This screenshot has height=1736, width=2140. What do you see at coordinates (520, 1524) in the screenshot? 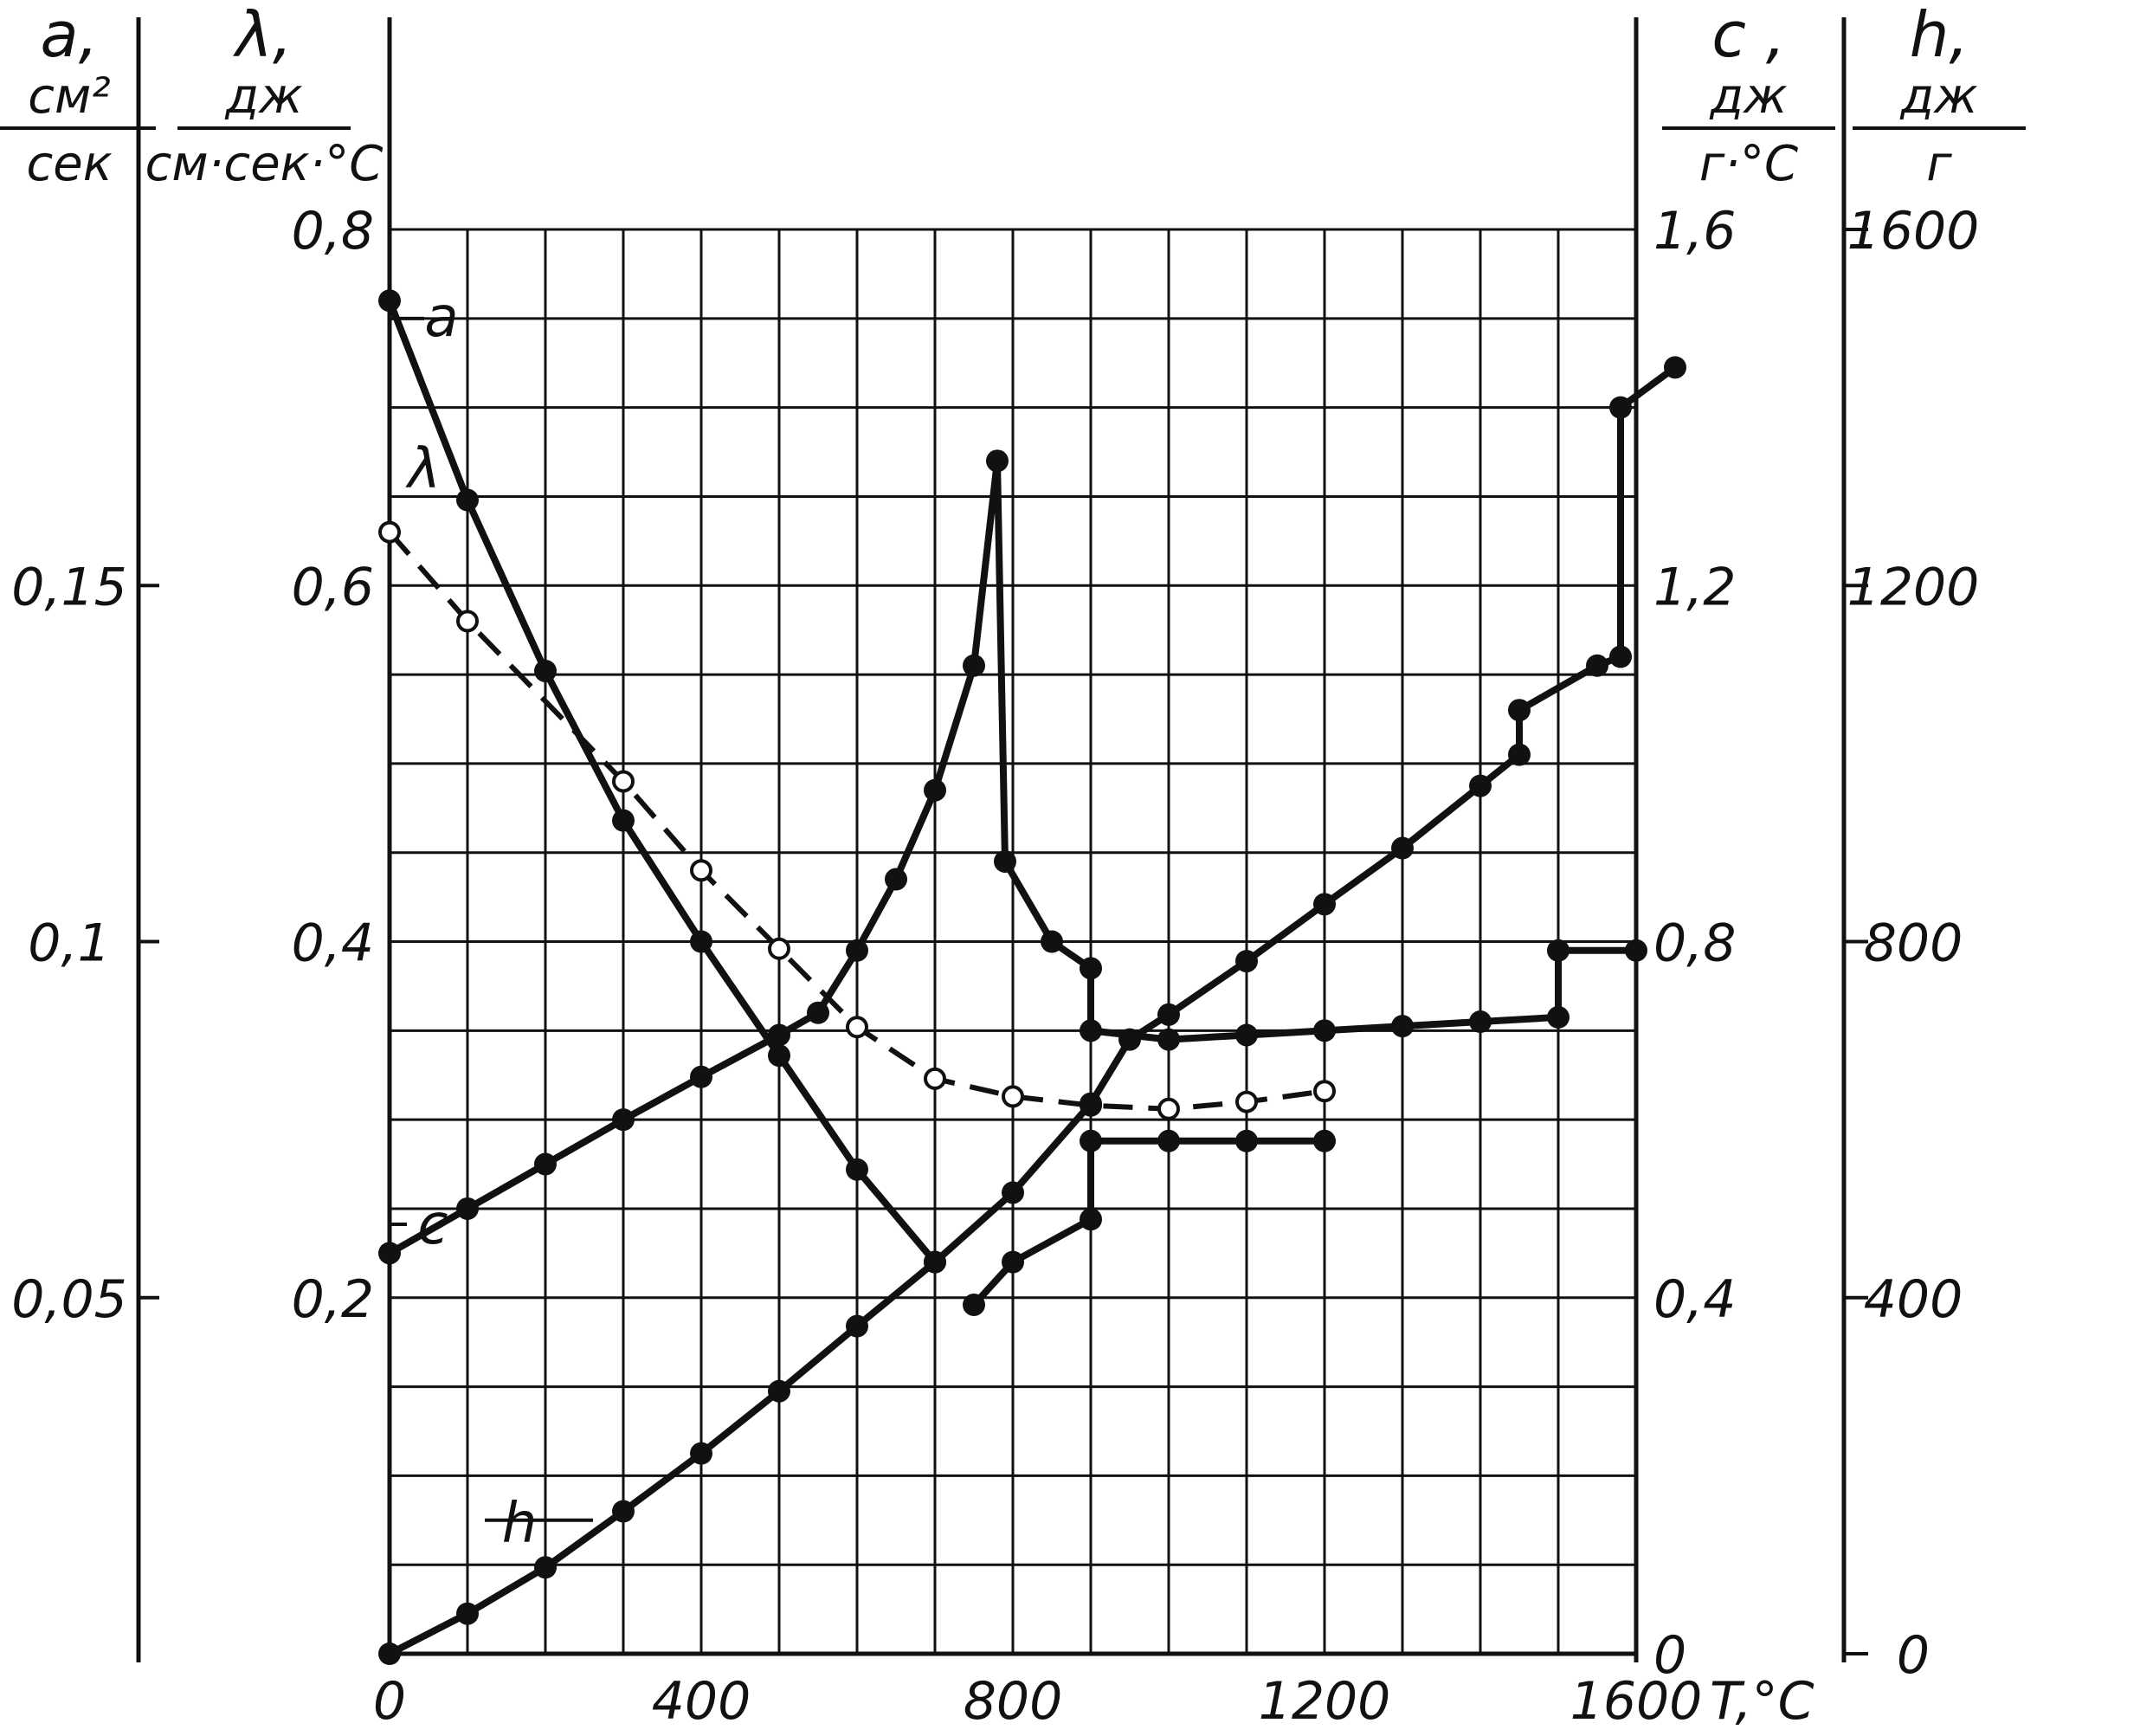
I see `curve-label-h: h` at bounding box center [520, 1524].